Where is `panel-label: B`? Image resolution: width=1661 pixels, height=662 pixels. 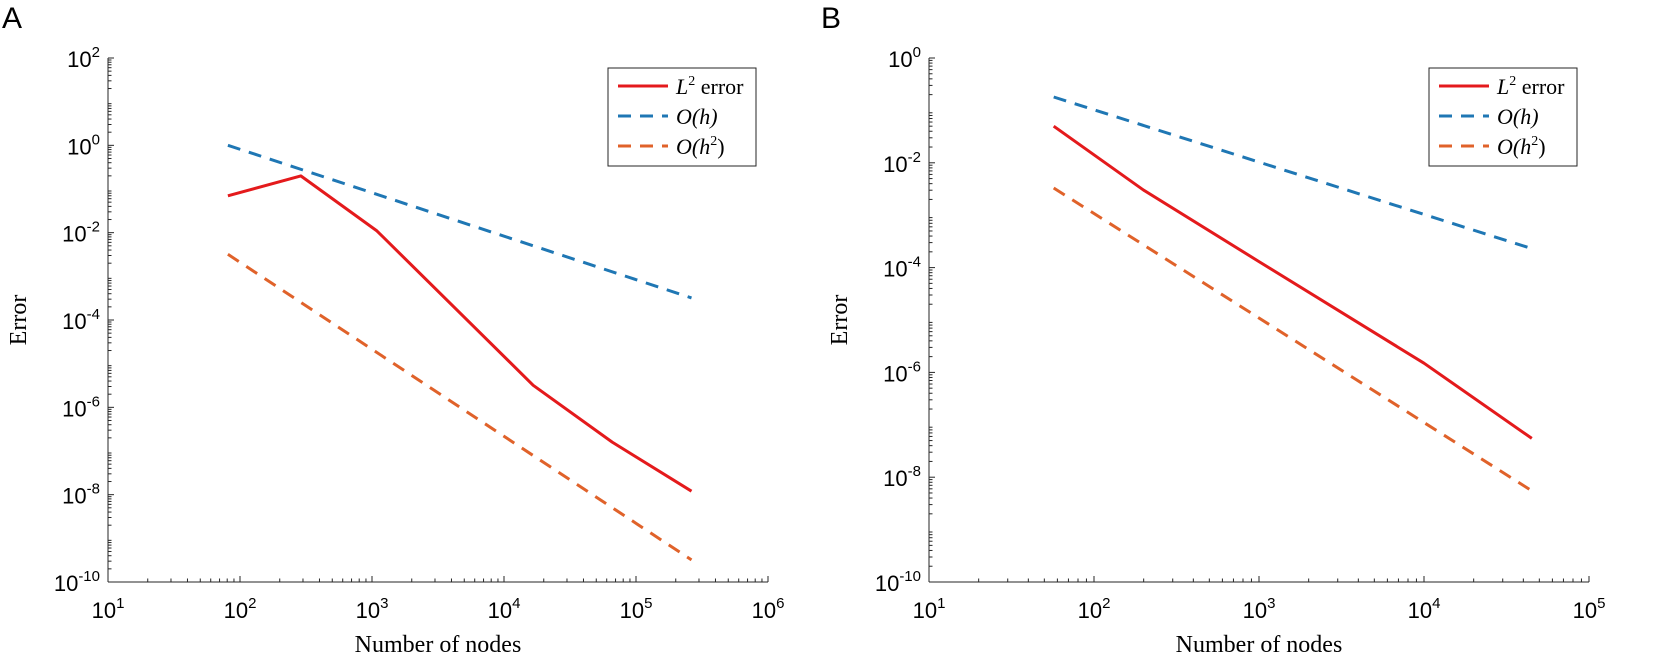
panel-label: B is located at coordinates (831, 18).